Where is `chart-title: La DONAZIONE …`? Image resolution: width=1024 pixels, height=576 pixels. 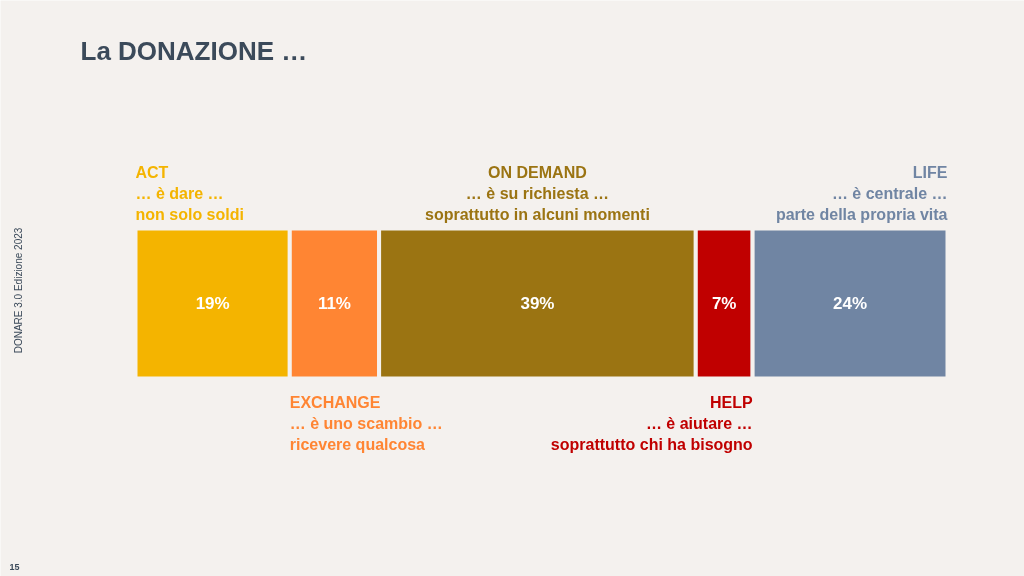
chart-title: La DONAZIONE … is located at coordinates (194, 50).